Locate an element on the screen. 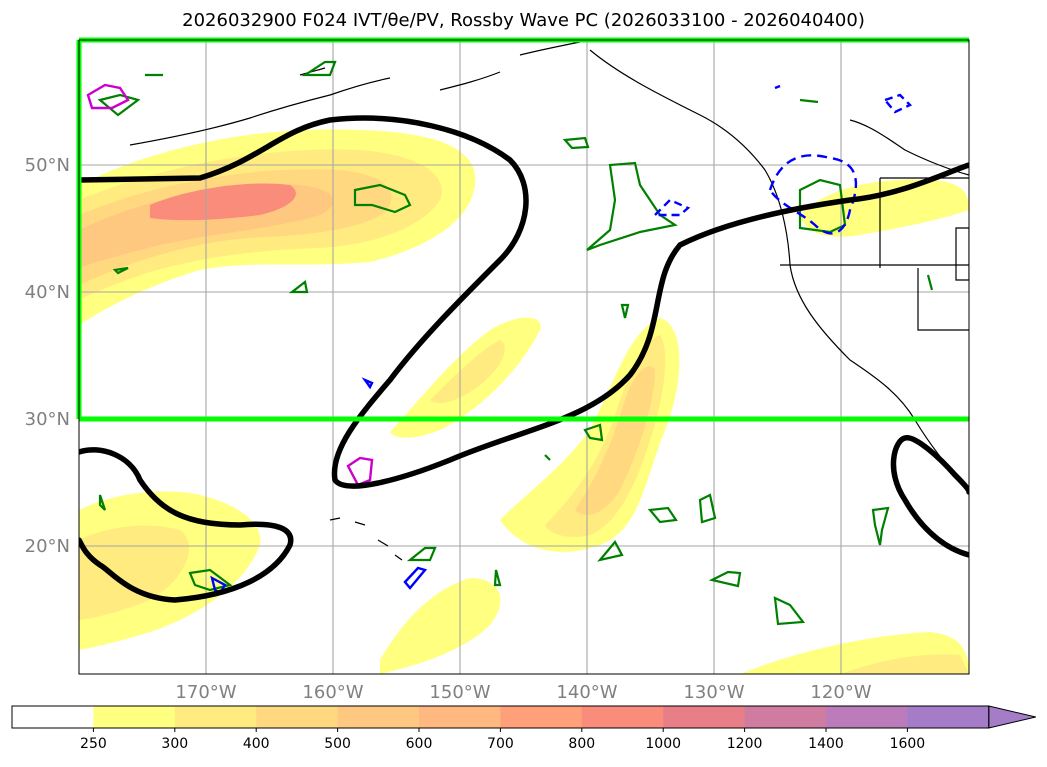  colorbar-tick-label: 250 is located at coordinates (93, 744).